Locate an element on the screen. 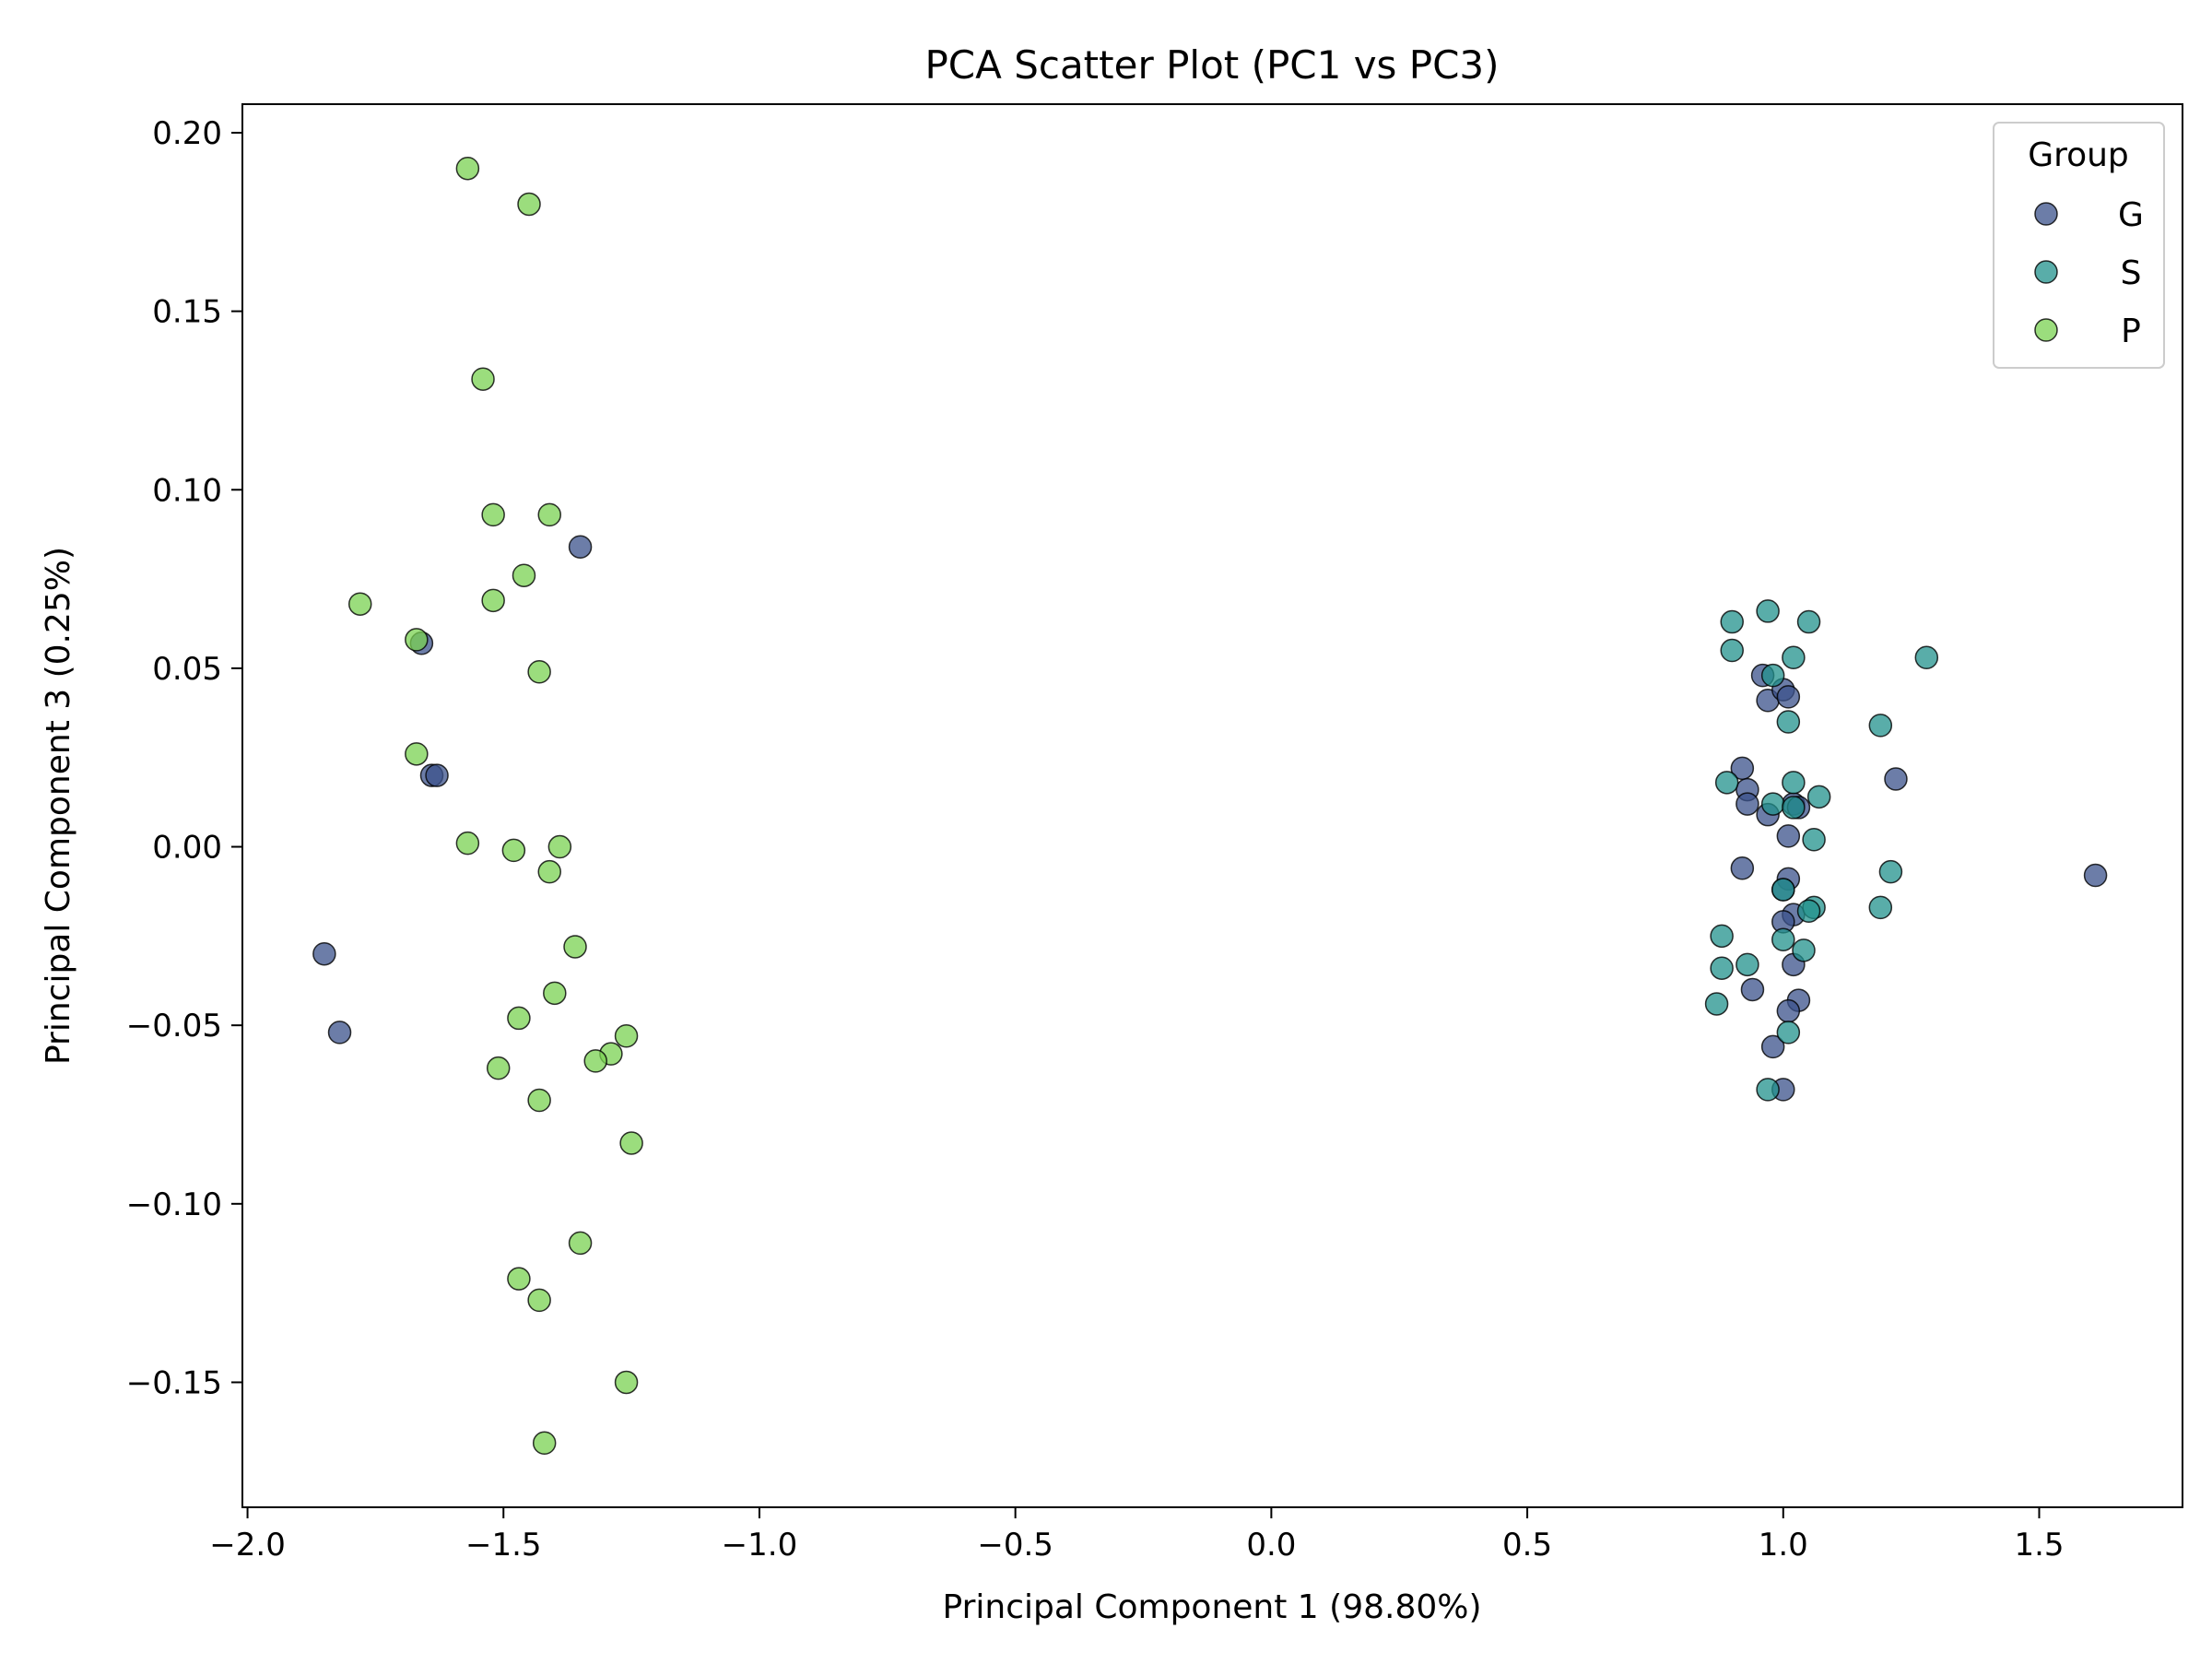 The width and height of the screenshot is (2212, 1664). x-tick-label: −1.5 is located at coordinates (503, 1545).